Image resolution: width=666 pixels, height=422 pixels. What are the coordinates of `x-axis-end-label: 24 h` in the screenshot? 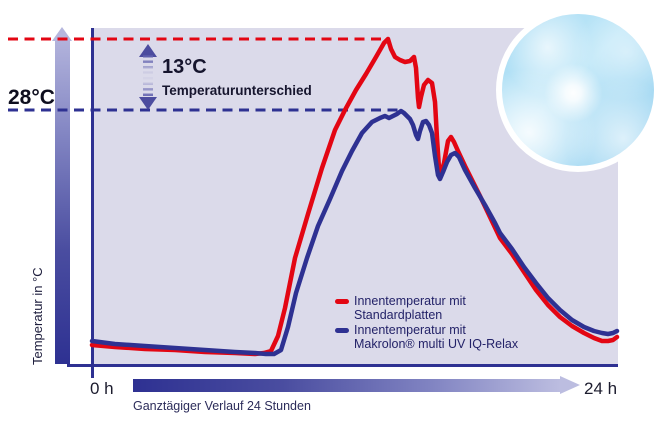 It's located at (601, 388).